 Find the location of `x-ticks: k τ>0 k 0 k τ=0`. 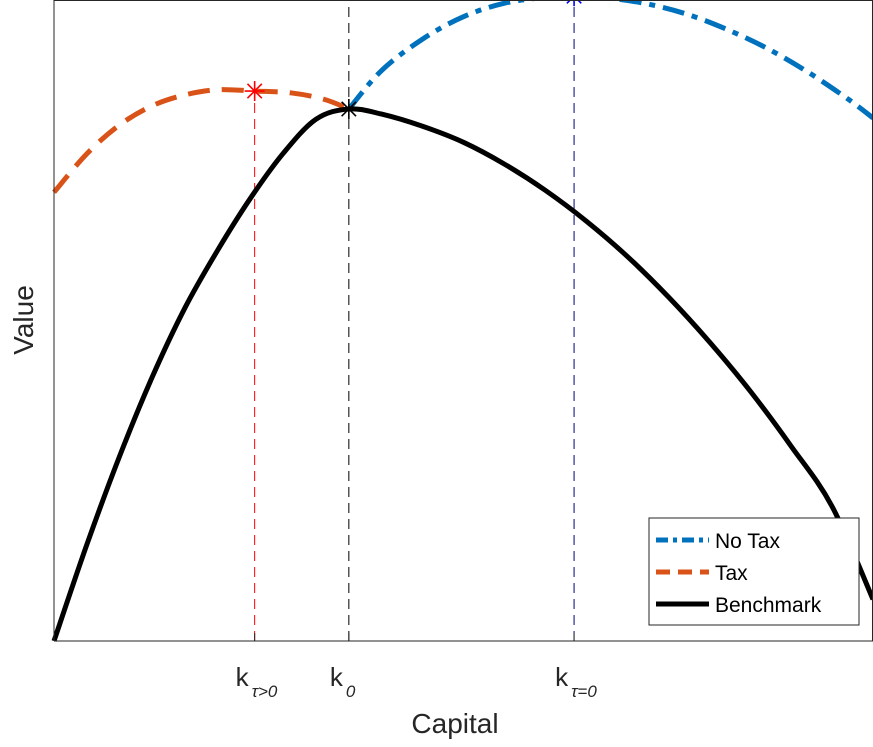

x-ticks: k τ>0 k 0 k τ=0 is located at coordinates (416, 667).